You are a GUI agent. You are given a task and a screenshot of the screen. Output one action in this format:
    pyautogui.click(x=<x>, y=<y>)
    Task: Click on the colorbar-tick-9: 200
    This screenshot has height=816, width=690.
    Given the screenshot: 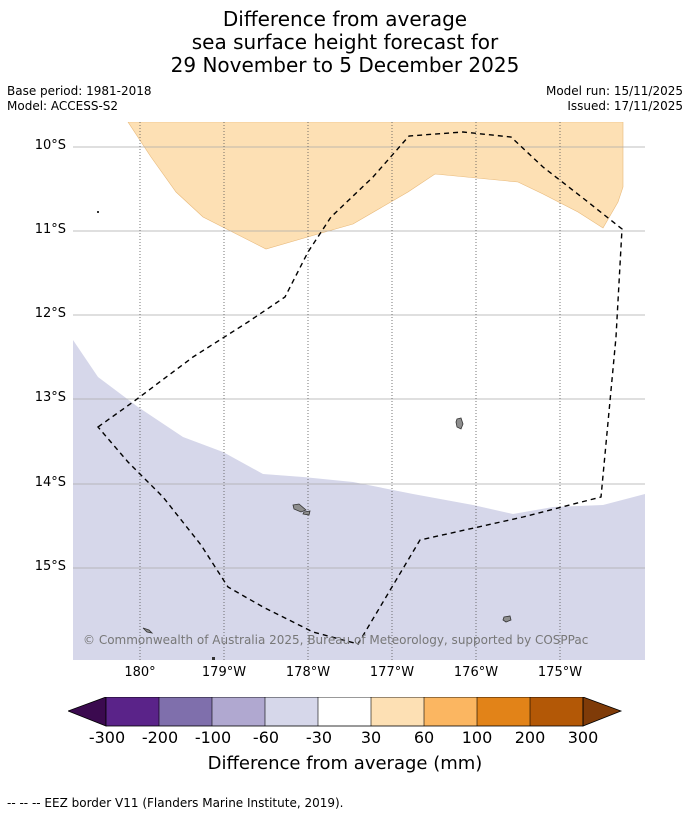 What is the action you would take?
    pyautogui.click(x=530, y=737)
    